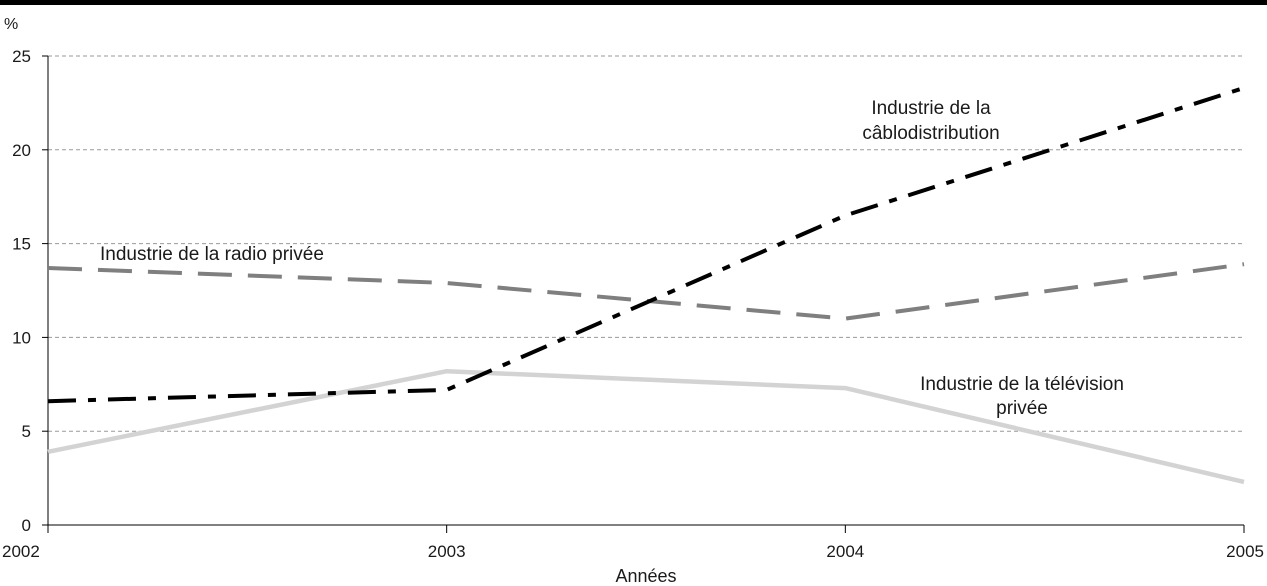 The width and height of the screenshot is (1267, 586). I want to click on y-tick-label: 0, so click(26, 525).